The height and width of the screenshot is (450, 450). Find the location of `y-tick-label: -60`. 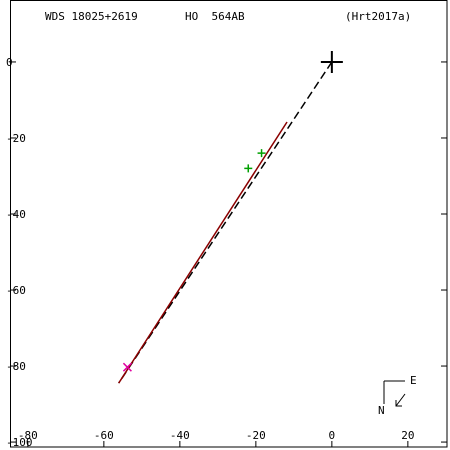

y-tick-label: -60 is located at coordinates (16, 290).